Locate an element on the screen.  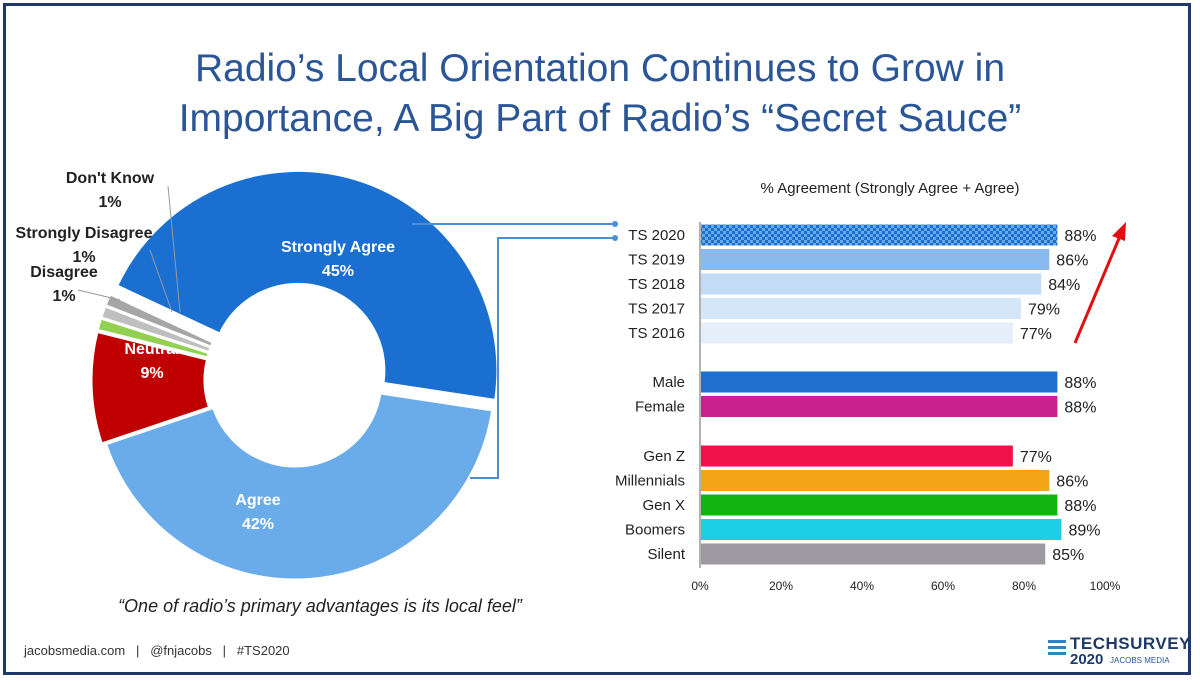
bar-category-label: TS 2020 is located at coordinates (656, 235).